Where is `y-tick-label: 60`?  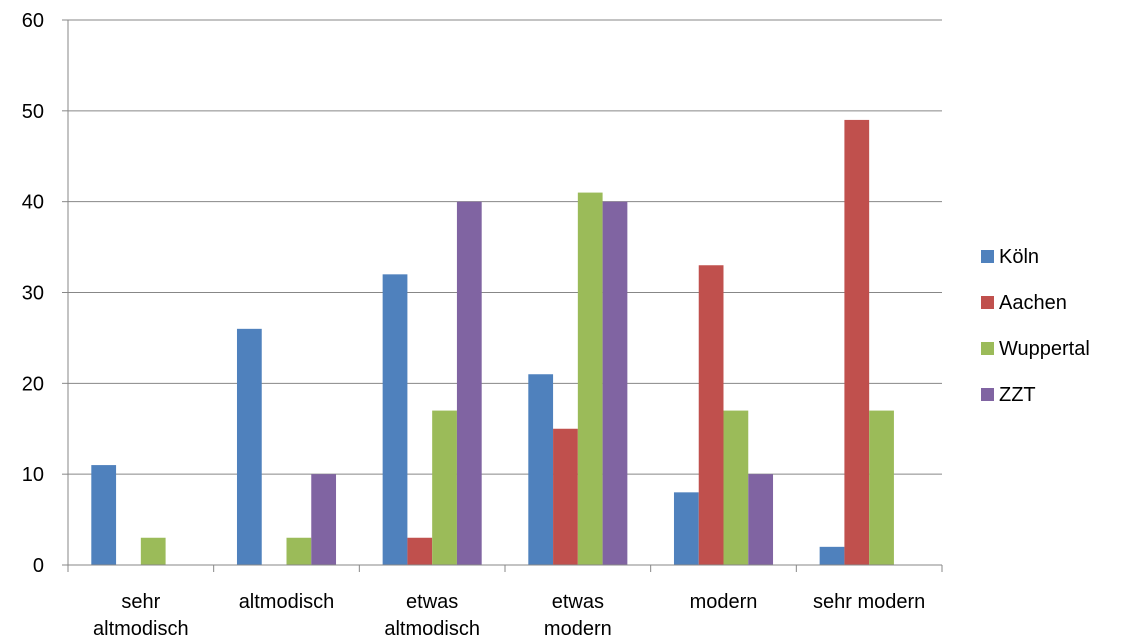
y-tick-label: 60 is located at coordinates (33, 21).